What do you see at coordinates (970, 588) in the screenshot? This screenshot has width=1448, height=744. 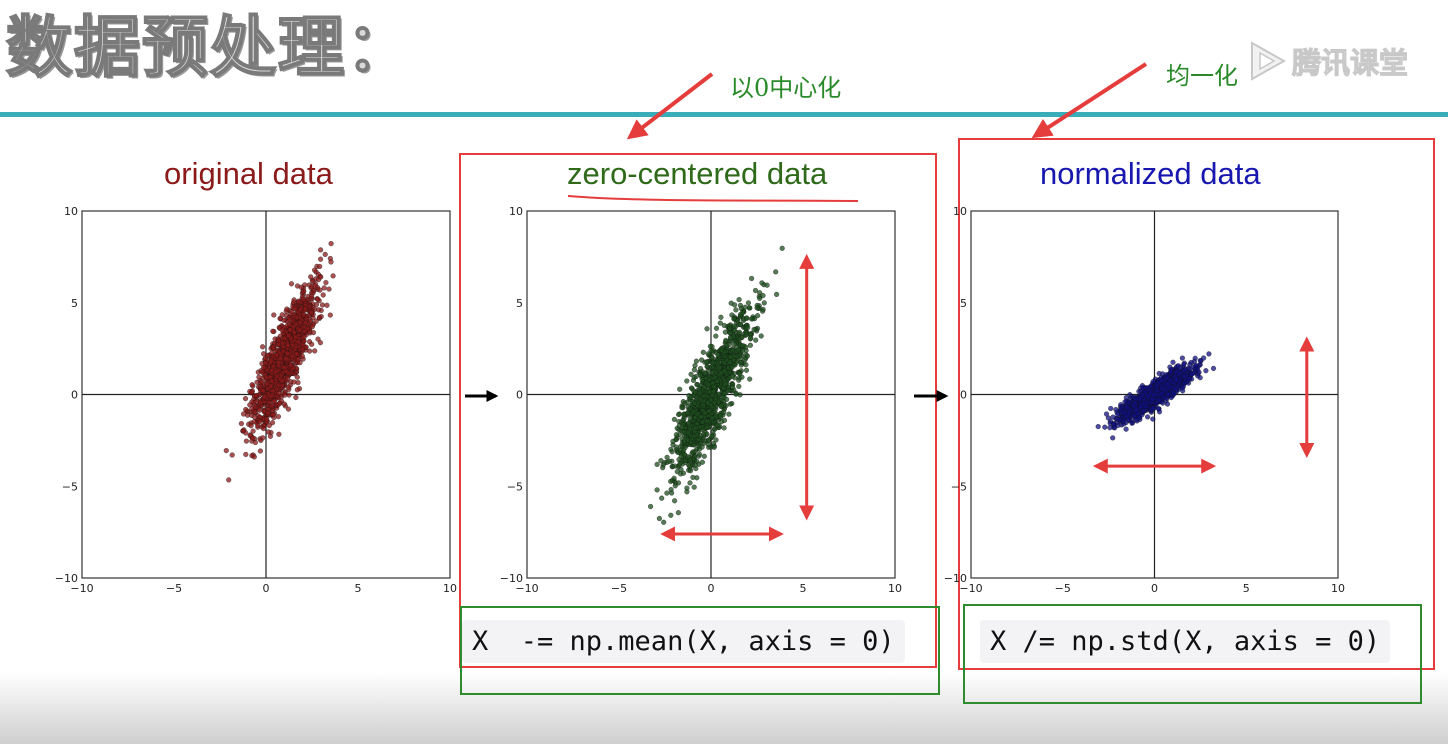 I see `x-tick-label: −10` at bounding box center [970, 588].